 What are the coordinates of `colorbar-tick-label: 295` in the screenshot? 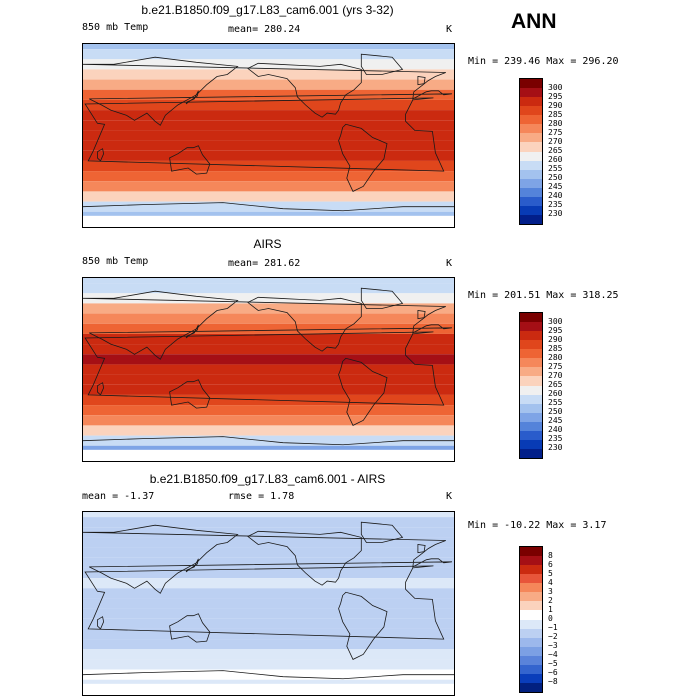 It's located at (555, 96).